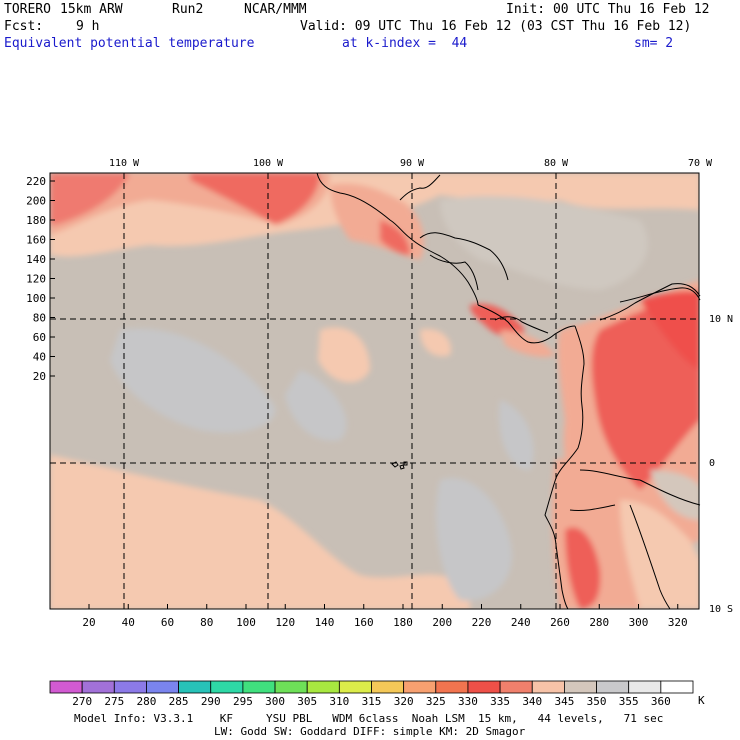 Image resolution: width=740 pixels, height=740 pixels. I want to click on colorbar-label: 280, so click(147, 701).